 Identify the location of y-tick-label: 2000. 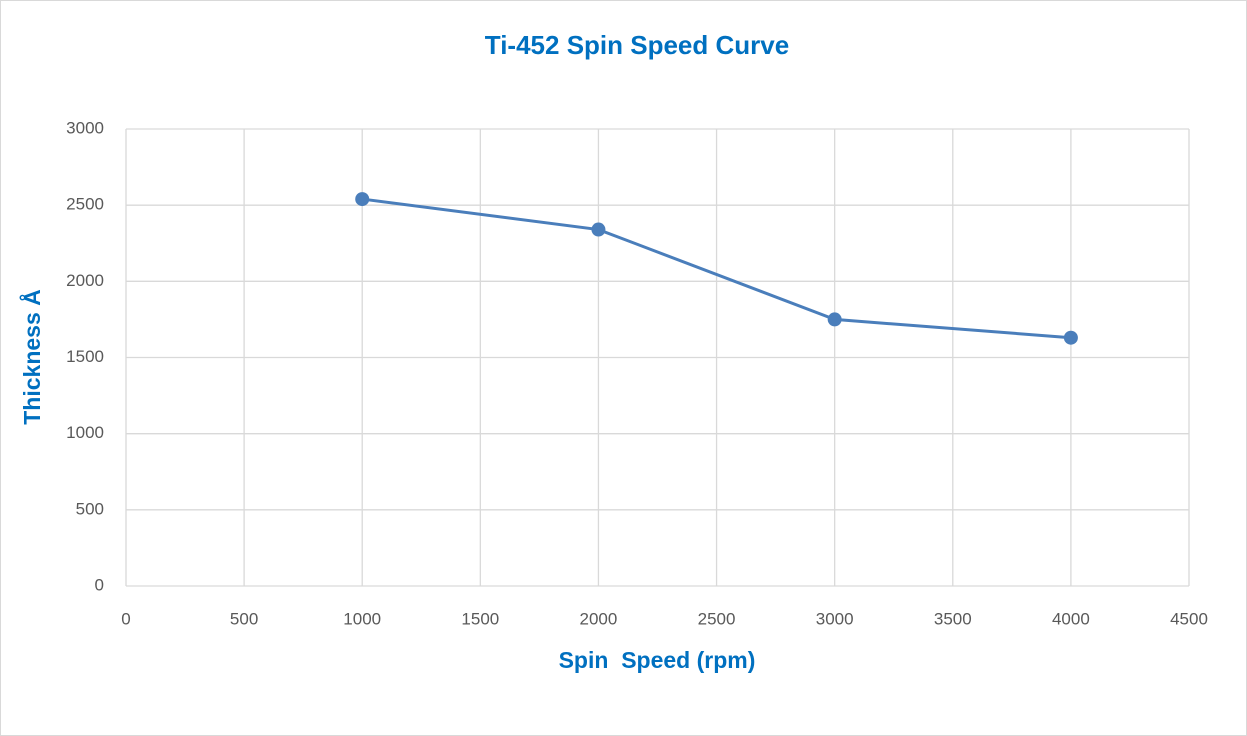
(85, 280).